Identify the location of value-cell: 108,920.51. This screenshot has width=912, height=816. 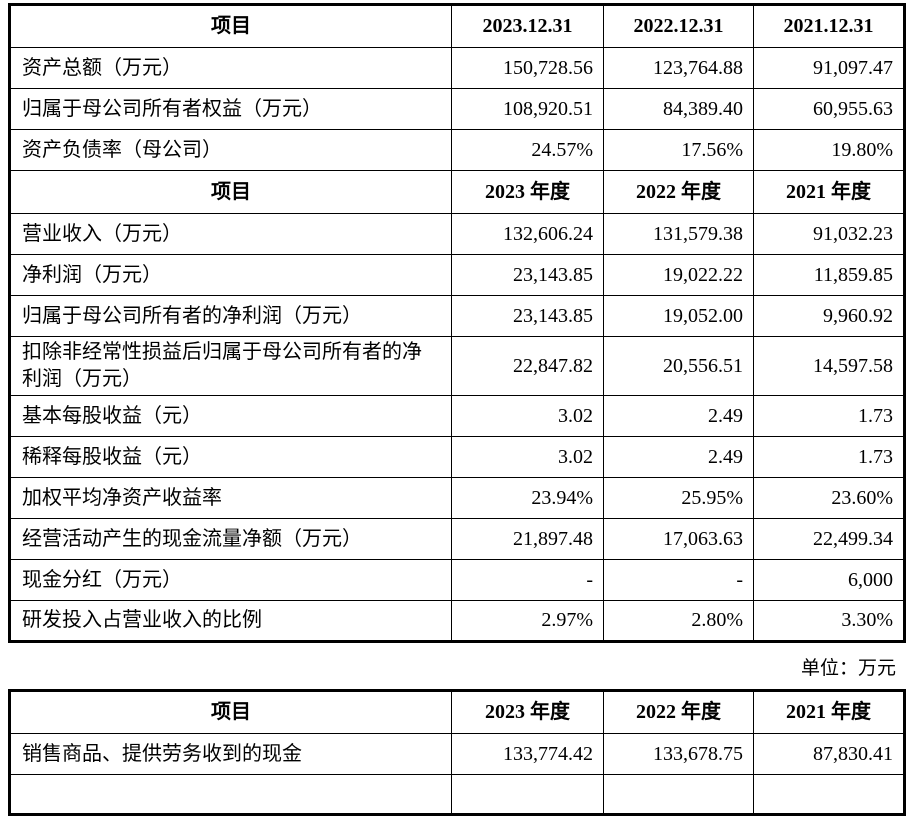
(527, 109).